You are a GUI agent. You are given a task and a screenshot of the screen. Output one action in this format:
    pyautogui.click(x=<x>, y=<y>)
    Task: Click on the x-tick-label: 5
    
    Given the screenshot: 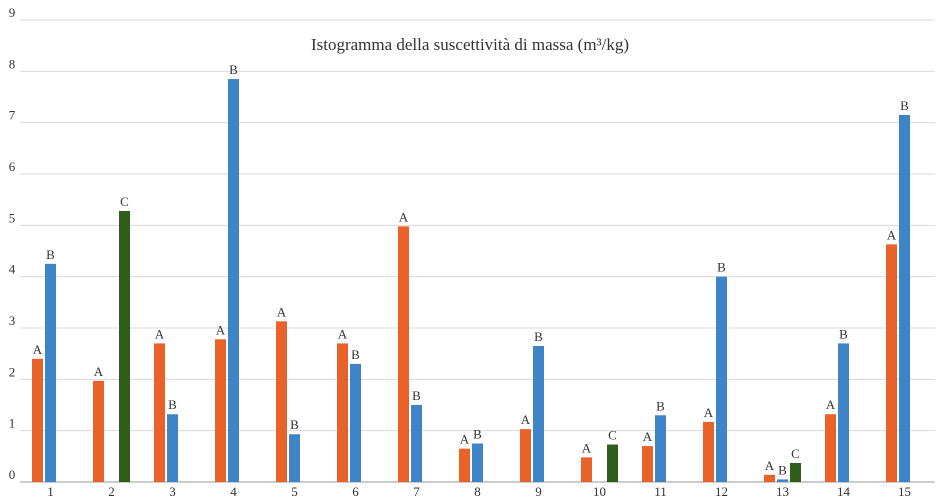 What is the action you would take?
    pyautogui.click(x=294, y=491)
    